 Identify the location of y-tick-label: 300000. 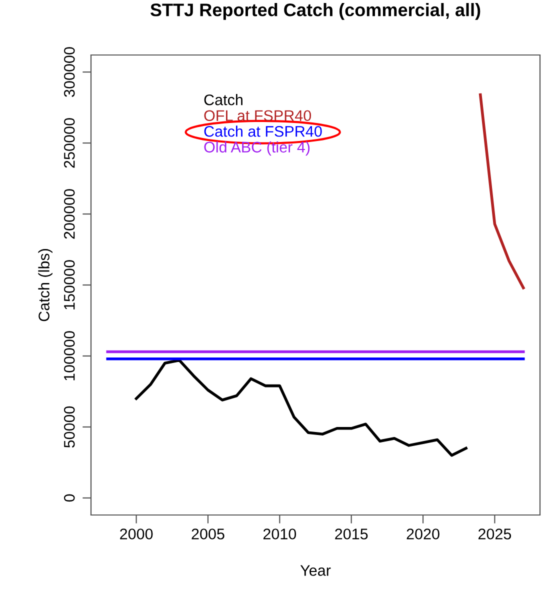
(69, 72).